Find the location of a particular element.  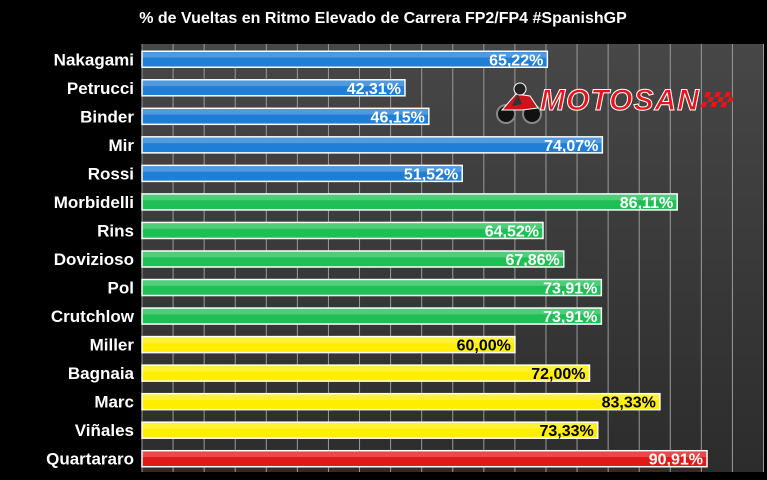

bar-crutchlow is located at coordinates (372, 316).